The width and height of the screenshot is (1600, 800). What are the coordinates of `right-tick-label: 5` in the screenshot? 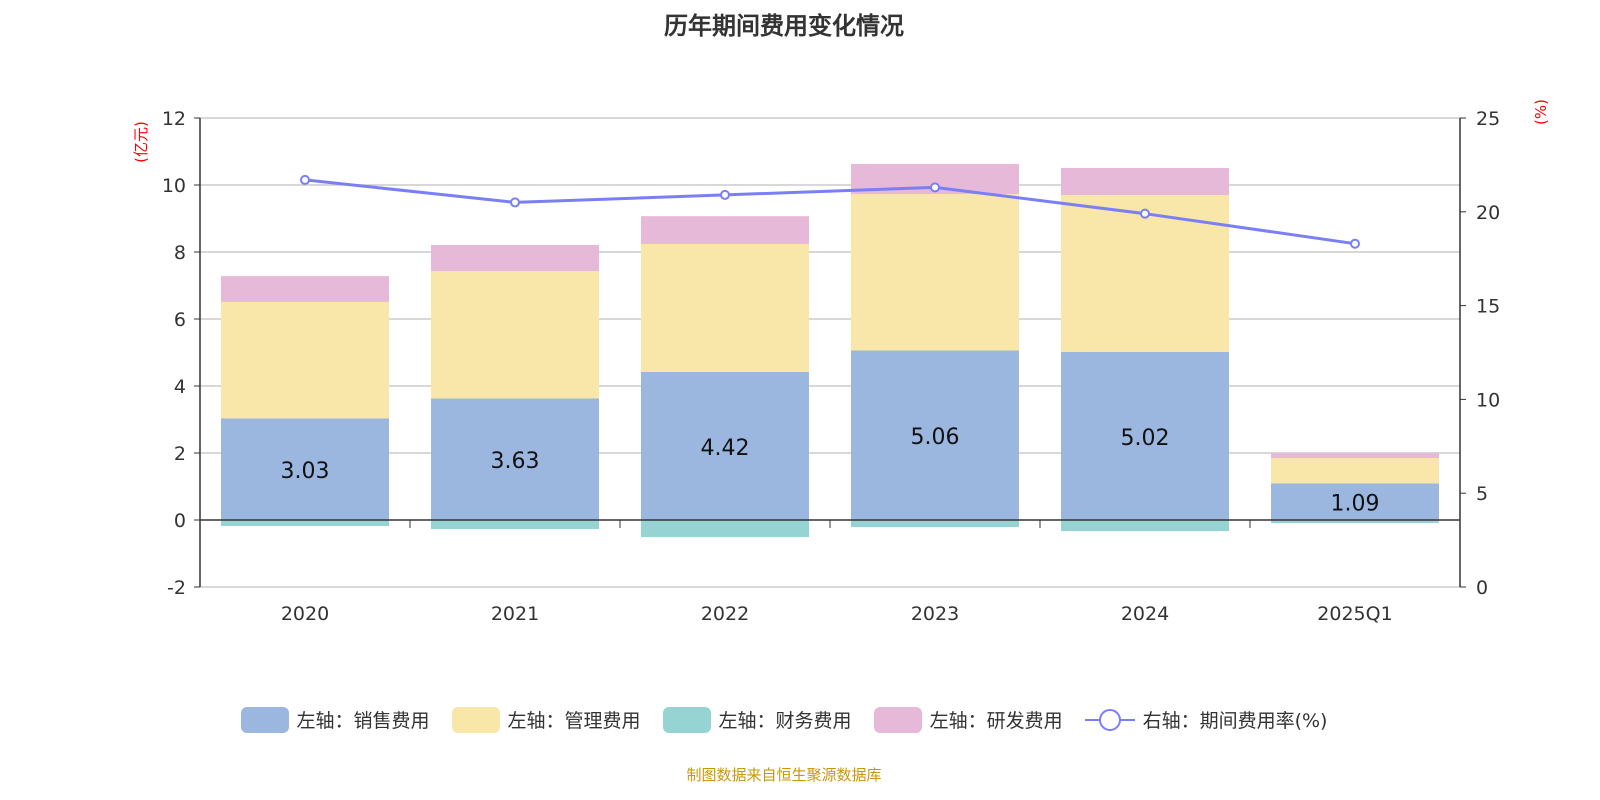 It's located at (1482, 494).